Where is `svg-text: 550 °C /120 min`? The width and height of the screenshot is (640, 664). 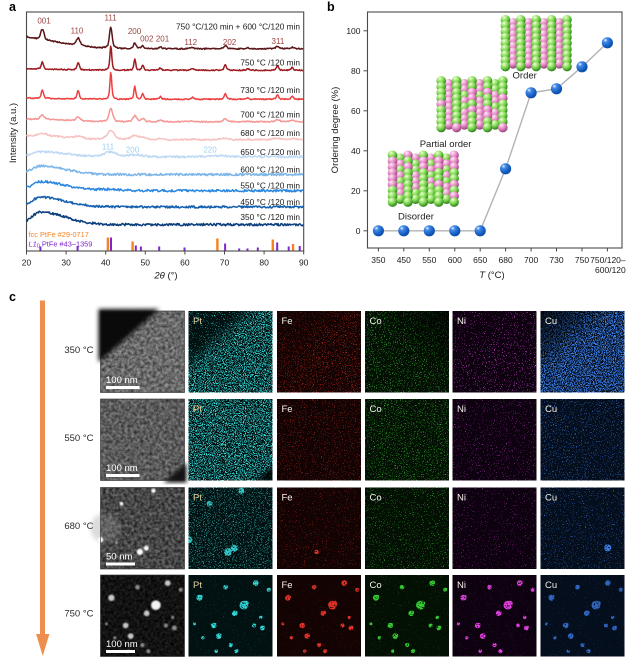
svg-text: 550 °C /120 min is located at coordinates (270, 185).